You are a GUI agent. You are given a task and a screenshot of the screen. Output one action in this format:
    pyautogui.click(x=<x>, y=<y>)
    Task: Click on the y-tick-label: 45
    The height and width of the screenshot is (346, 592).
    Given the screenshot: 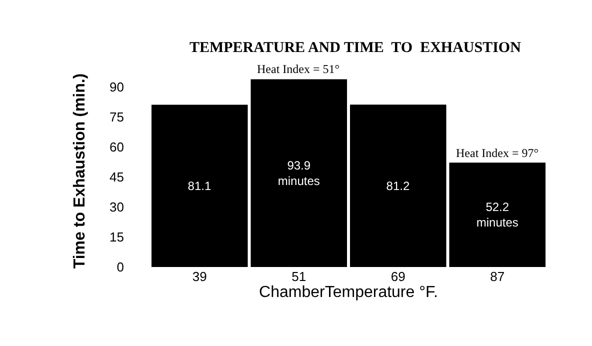 What is the action you would take?
    pyautogui.click(x=117, y=177)
    